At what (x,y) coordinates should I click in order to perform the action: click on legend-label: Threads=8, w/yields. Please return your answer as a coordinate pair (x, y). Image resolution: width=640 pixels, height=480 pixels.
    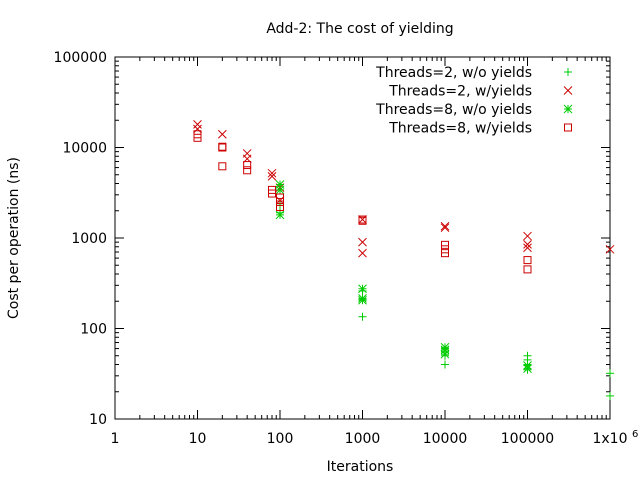
    Looking at the image, I should click on (460, 129).